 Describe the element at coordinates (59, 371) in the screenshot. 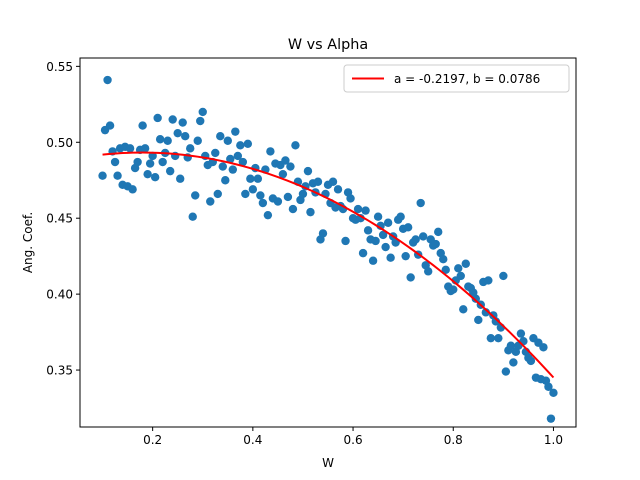

I see `y-tick-label: 0.35` at that location.